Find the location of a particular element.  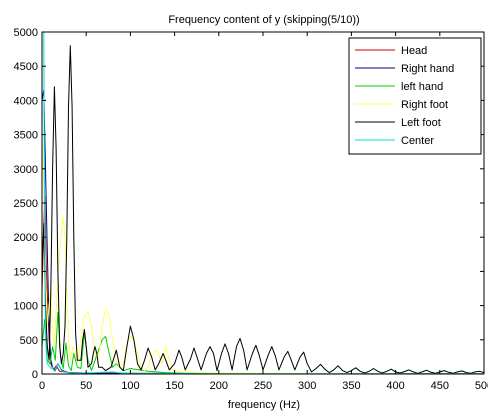

x-tick-label: 450 is located at coordinates (440, 386).